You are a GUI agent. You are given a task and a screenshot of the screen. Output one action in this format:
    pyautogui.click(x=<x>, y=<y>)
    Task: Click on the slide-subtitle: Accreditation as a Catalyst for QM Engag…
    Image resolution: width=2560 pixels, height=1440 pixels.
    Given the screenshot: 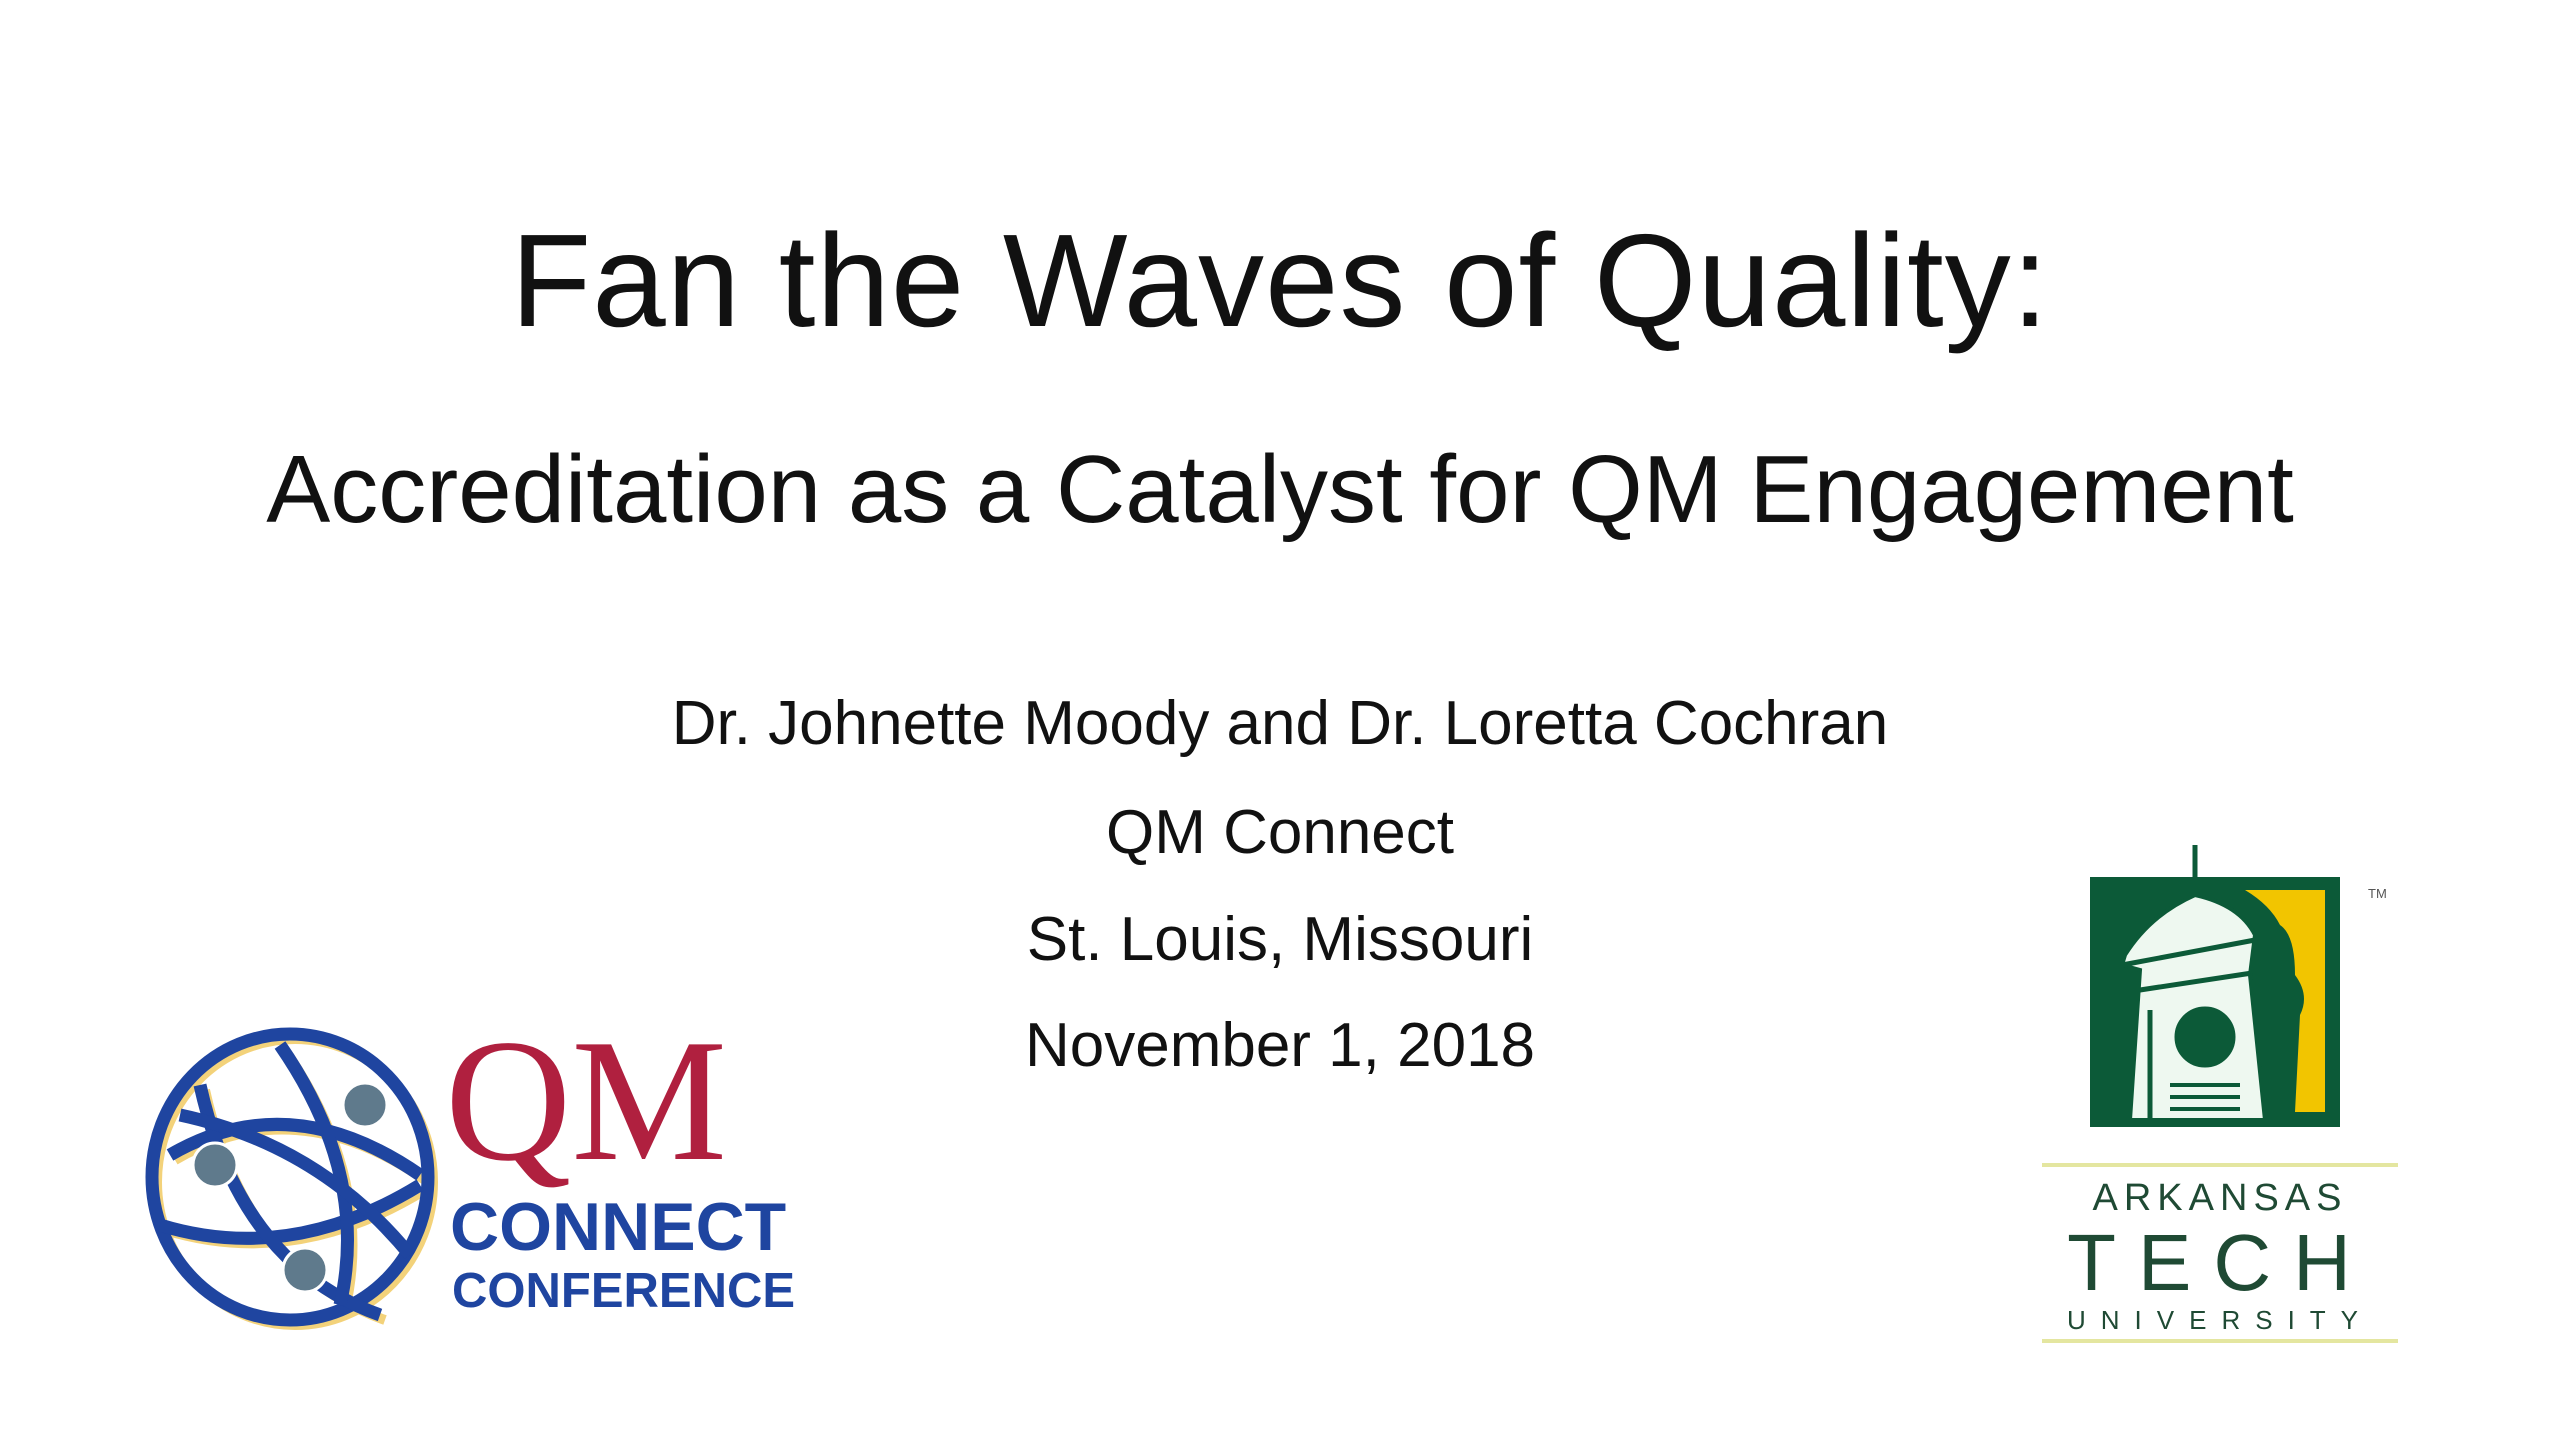 What is the action you would take?
    pyautogui.click(x=1280, y=489)
    